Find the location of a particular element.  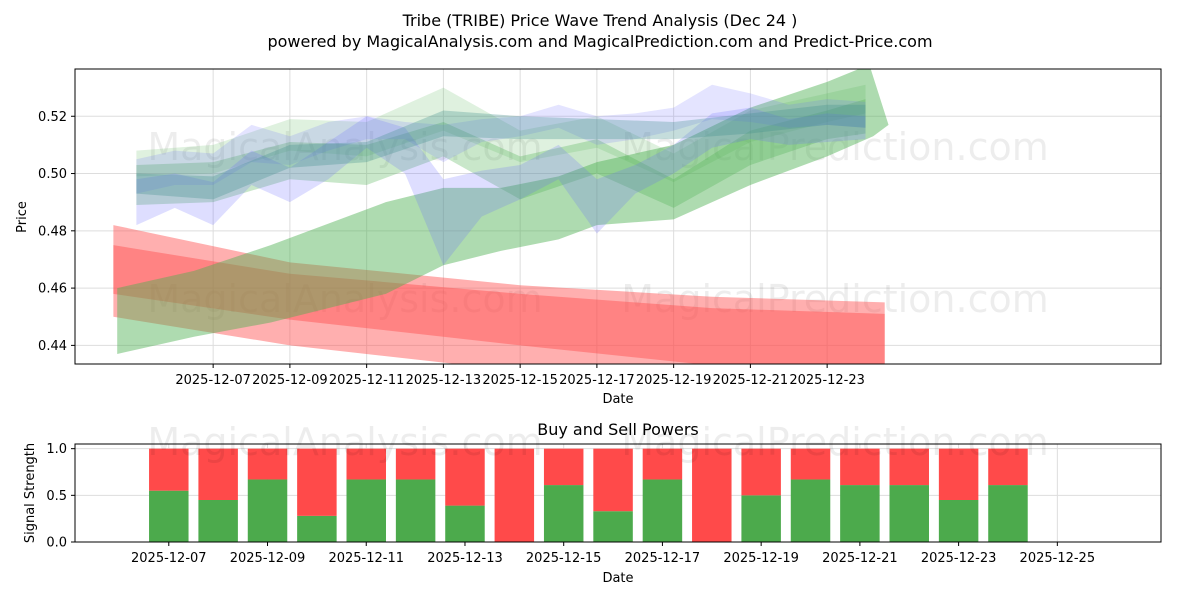

price-x-tick-label: 2025-12-23 is located at coordinates (827, 380).